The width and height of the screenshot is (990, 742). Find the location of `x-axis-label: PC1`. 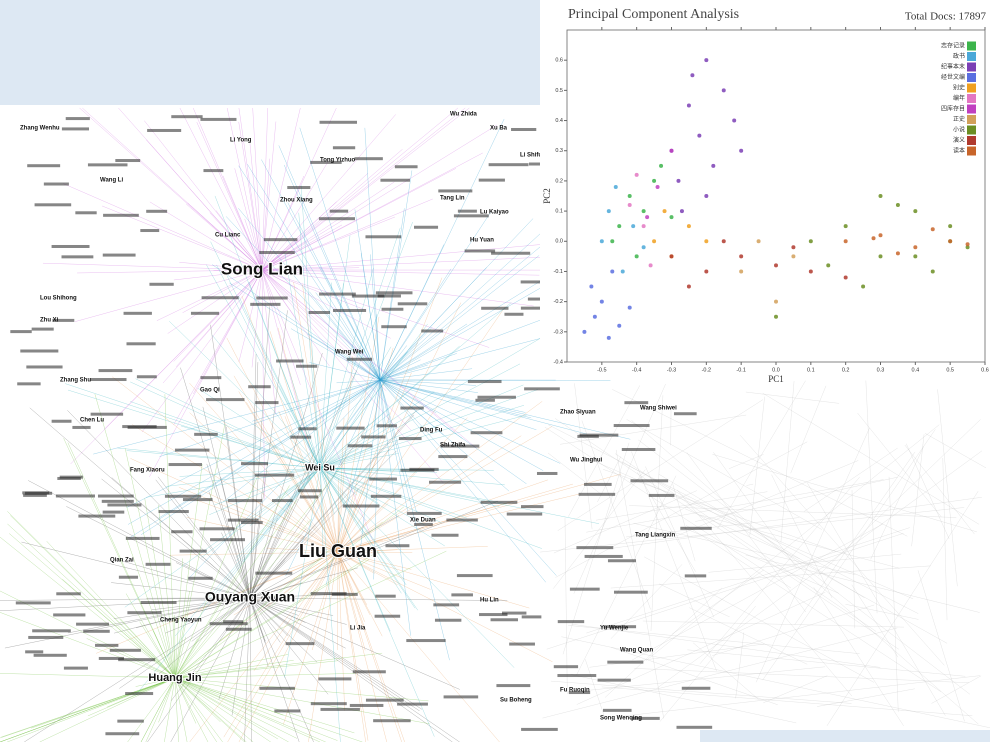

x-axis-label: PC1 is located at coordinates (776, 379).